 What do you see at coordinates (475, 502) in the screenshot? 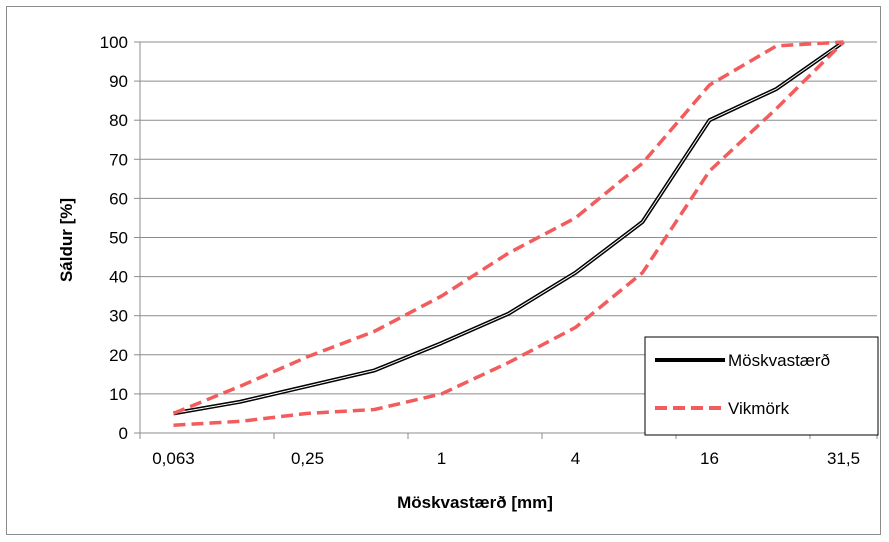
I see `x-axis-title: Möskvastærð [mm]` at bounding box center [475, 502].